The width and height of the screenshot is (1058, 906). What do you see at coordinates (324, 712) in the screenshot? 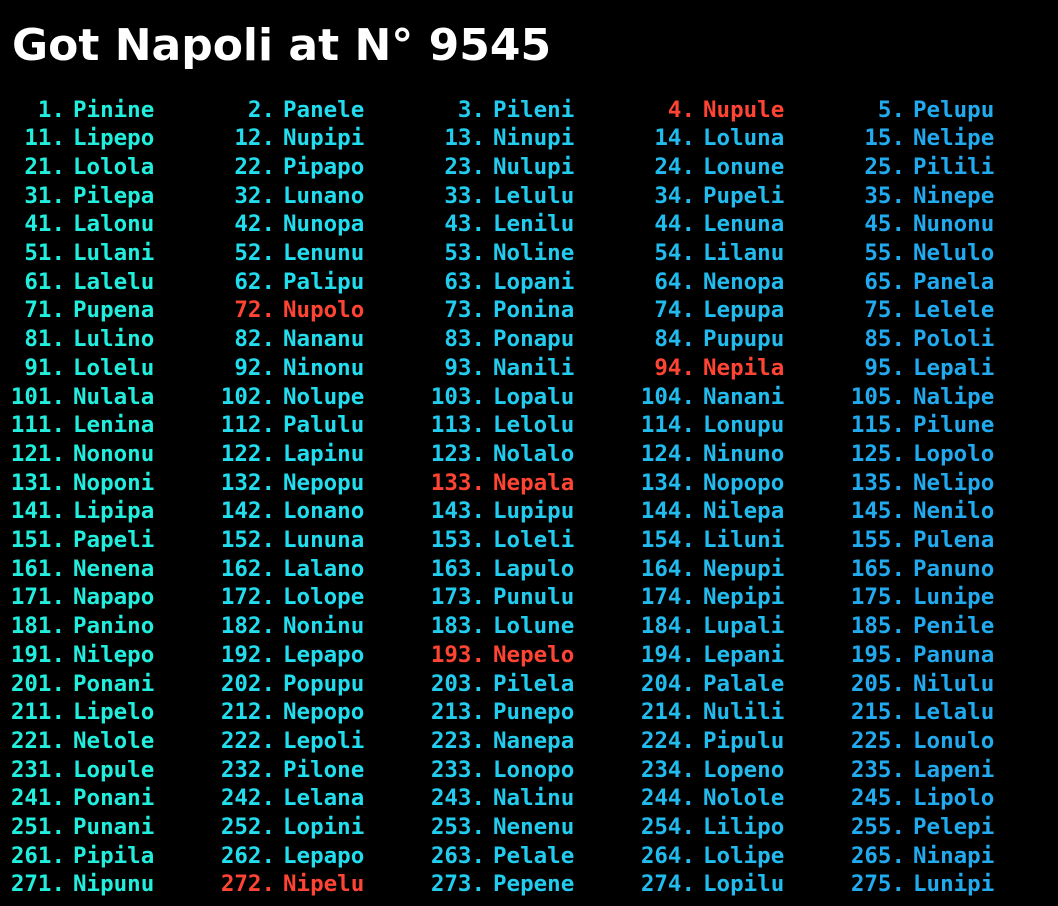
I see `list-item-name: Nepopo` at bounding box center [324, 712].